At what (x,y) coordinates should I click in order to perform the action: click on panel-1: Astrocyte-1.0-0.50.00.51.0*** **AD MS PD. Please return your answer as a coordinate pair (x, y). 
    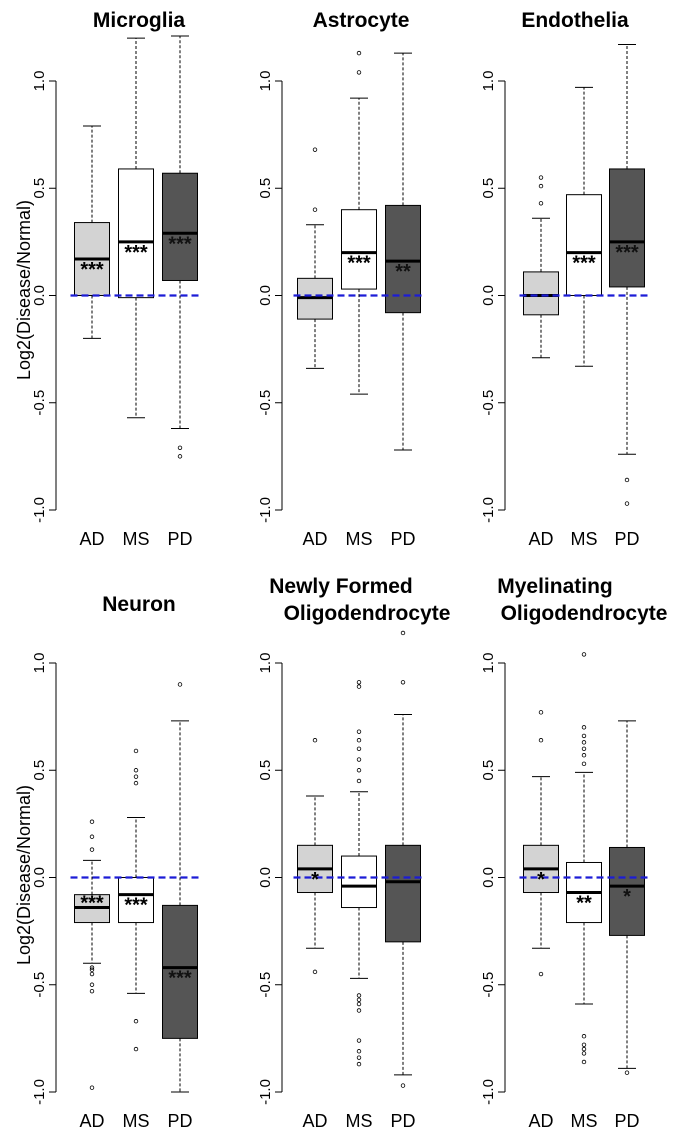
    Looking at the image, I should click on (341, 279).